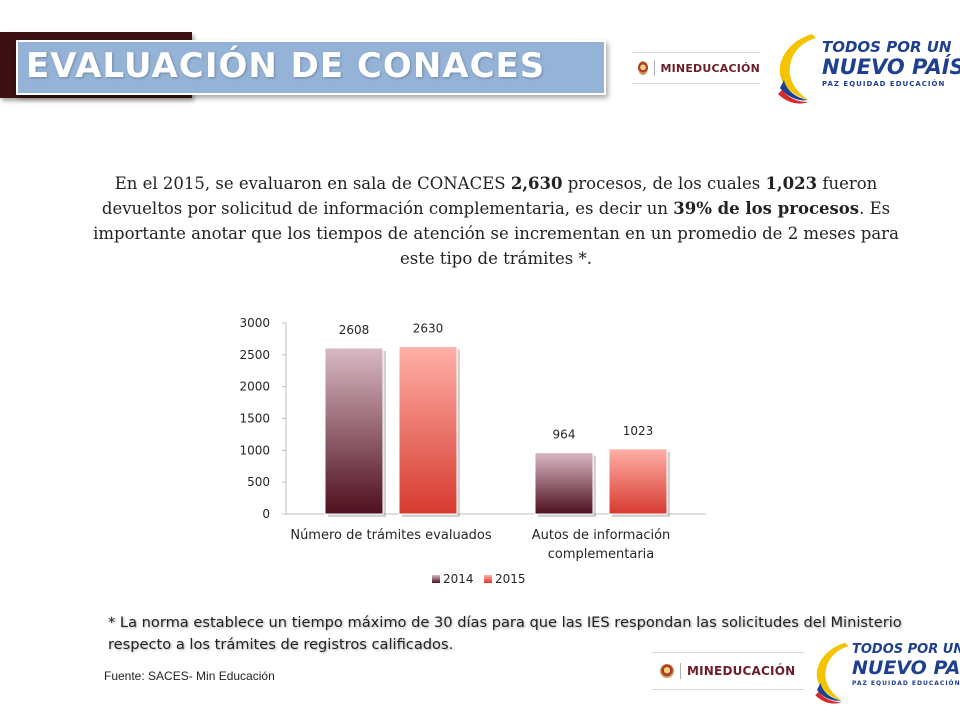 The width and height of the screenshot is (960, 720). Describe the element at coordinates (254, 387) in the screenshot. I see `y-tick-label: 2000` at that location.